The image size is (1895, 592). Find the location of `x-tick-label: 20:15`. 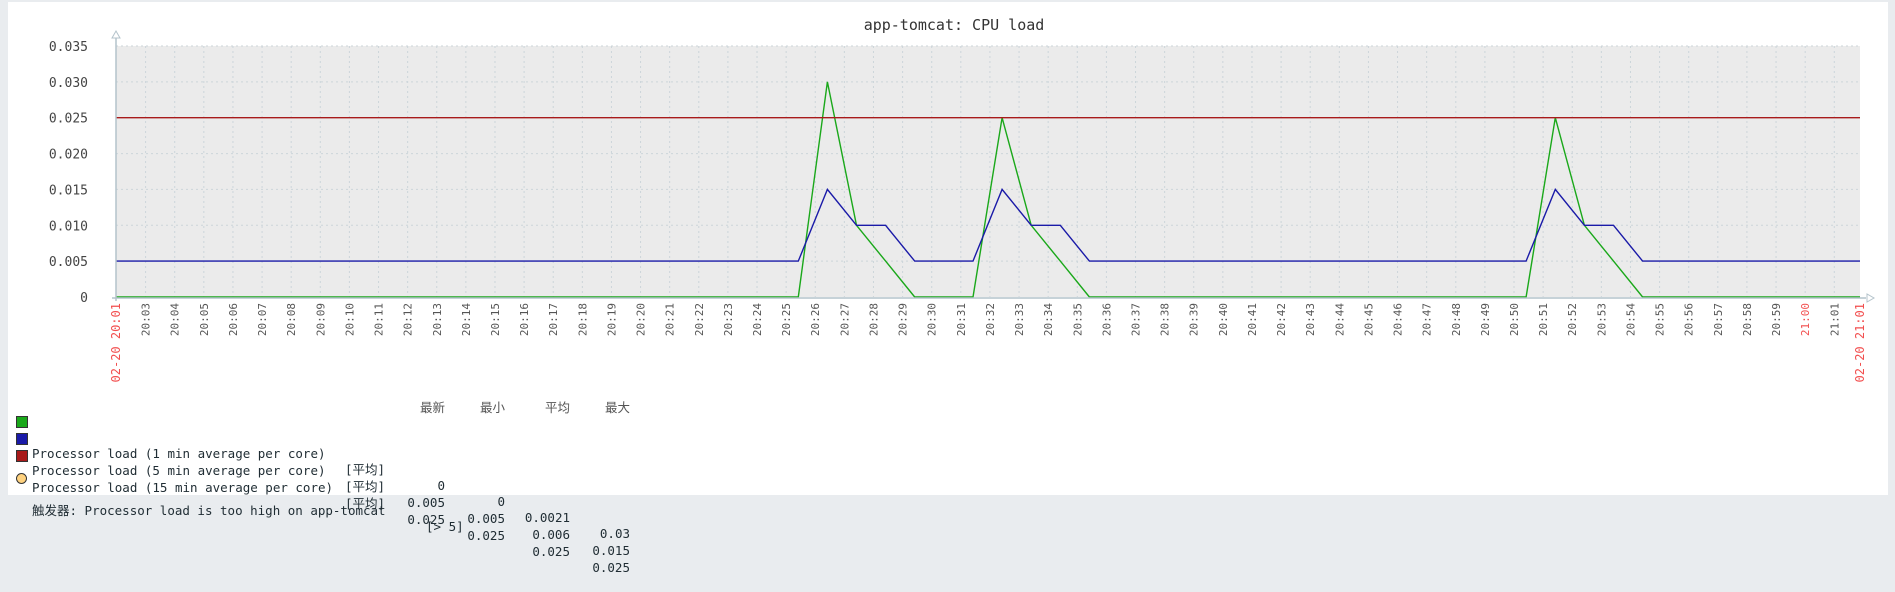

x-tick-label: 20:15 is located at coordinates (495, 319).